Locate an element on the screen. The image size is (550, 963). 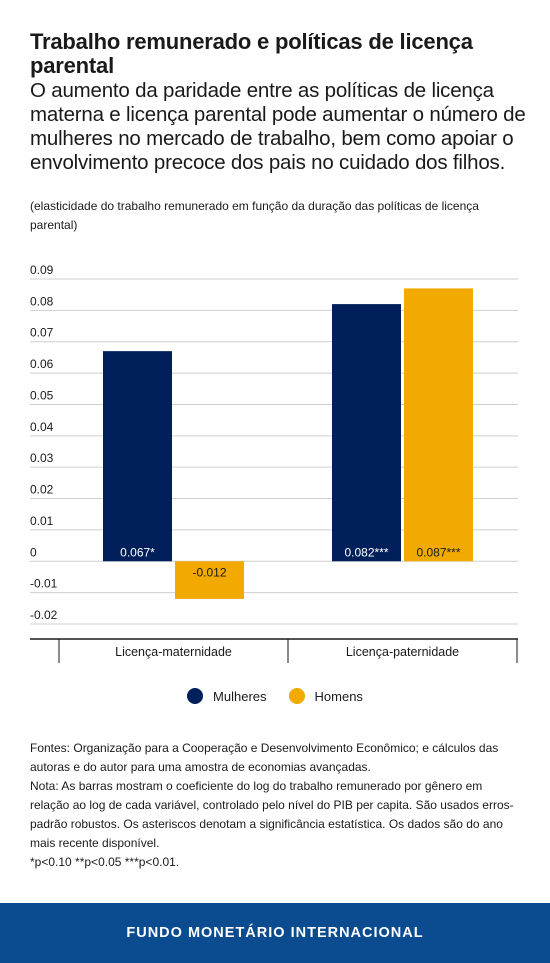
y-tick-label: 0.04 is located at coordinates (42, 427).